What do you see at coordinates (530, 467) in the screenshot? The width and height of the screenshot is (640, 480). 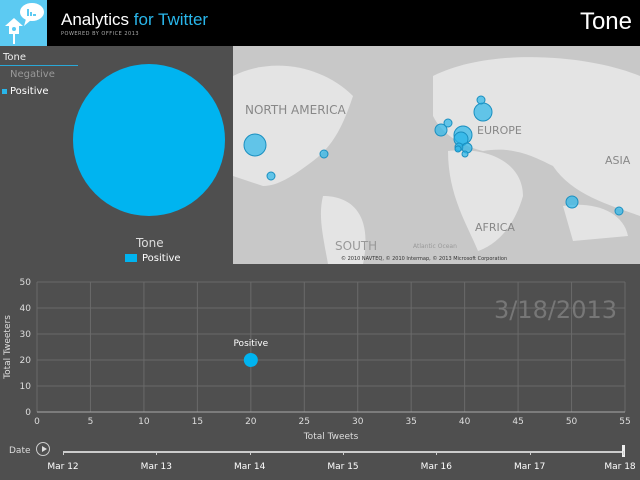 I see `timeline-date-label: Mar 17` at bounding box center [530, 467].